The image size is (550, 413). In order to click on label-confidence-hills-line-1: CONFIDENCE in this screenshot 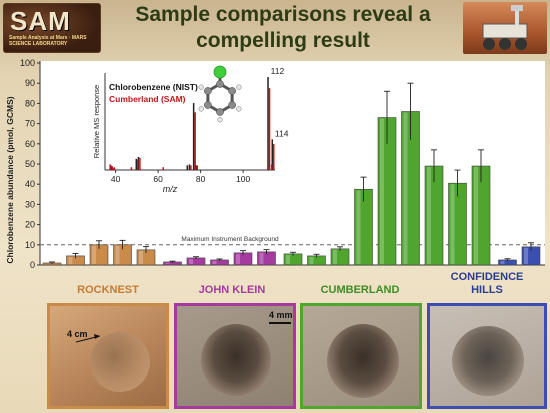, I will do `click(487, 277)`.